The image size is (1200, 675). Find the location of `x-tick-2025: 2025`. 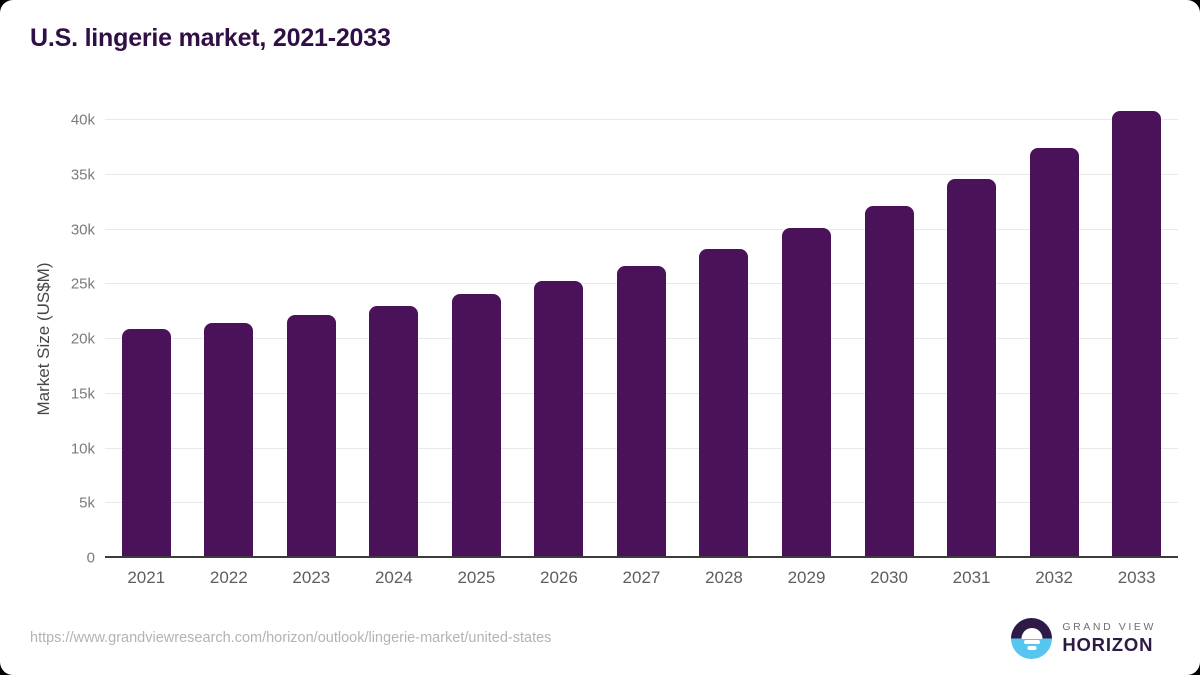

x-tick-2025: 2025 is located at coordinates (476, 577).